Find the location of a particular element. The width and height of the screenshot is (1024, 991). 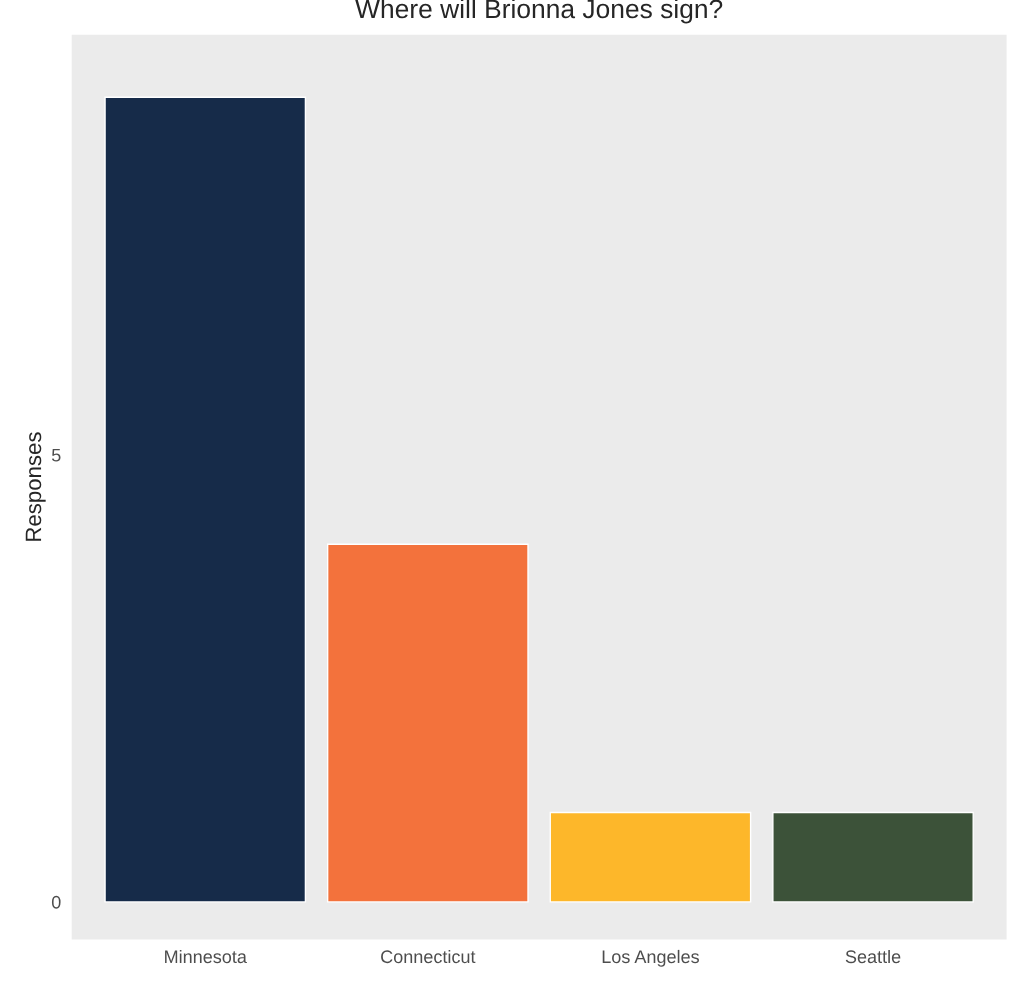

x-tick-label: Los Angeles is located at coordinates (650, 958).